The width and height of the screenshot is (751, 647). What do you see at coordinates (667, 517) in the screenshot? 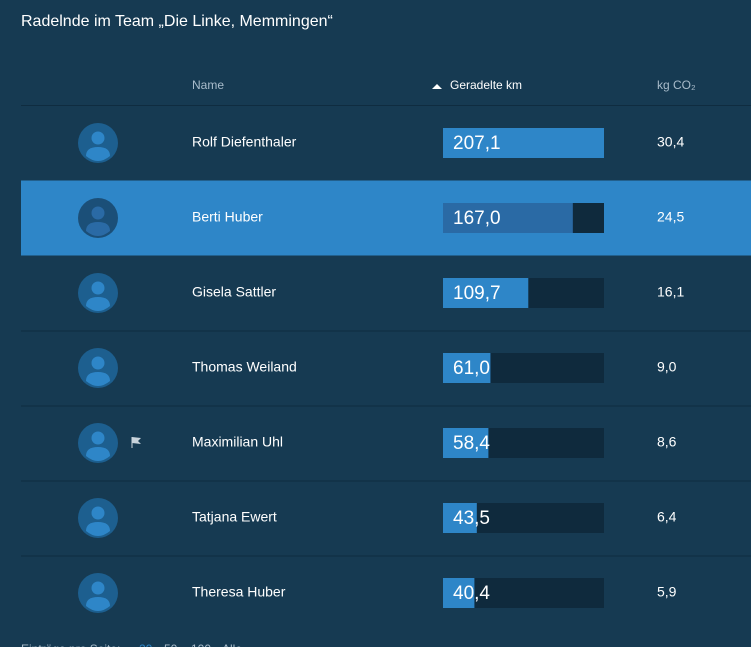
I see `co2-value: 6,4` at bounding box center [667, 517].